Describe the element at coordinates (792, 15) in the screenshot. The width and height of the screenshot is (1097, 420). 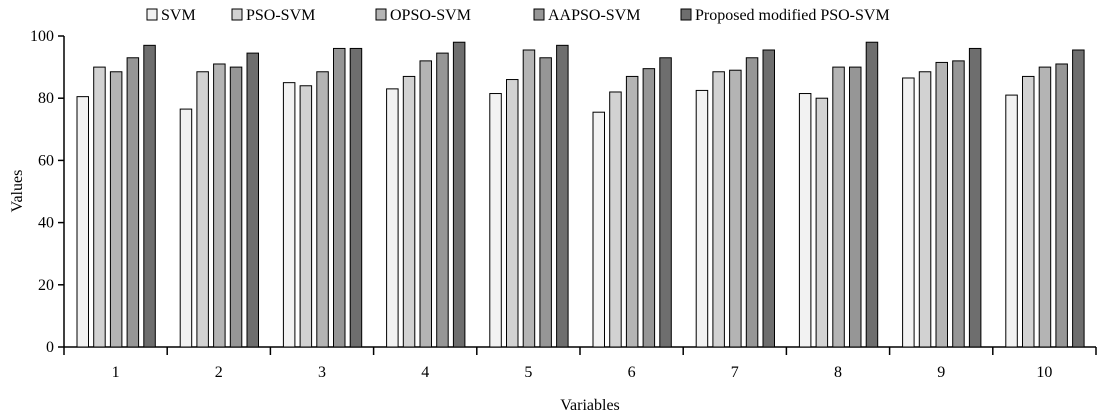
I see `legend-label: Proposed modified PSO-SVM` at that location.